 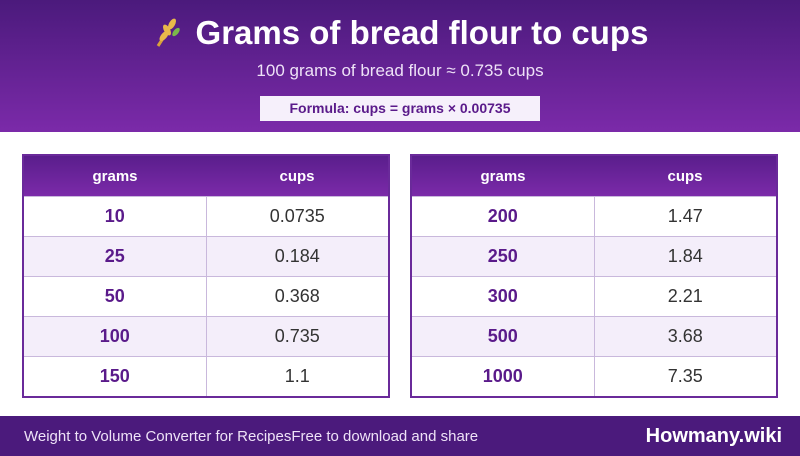 What do you see at coordinates (502, 296) in the screenshot?
I see `grams-cell: 300` at bounding box center [502, 296].